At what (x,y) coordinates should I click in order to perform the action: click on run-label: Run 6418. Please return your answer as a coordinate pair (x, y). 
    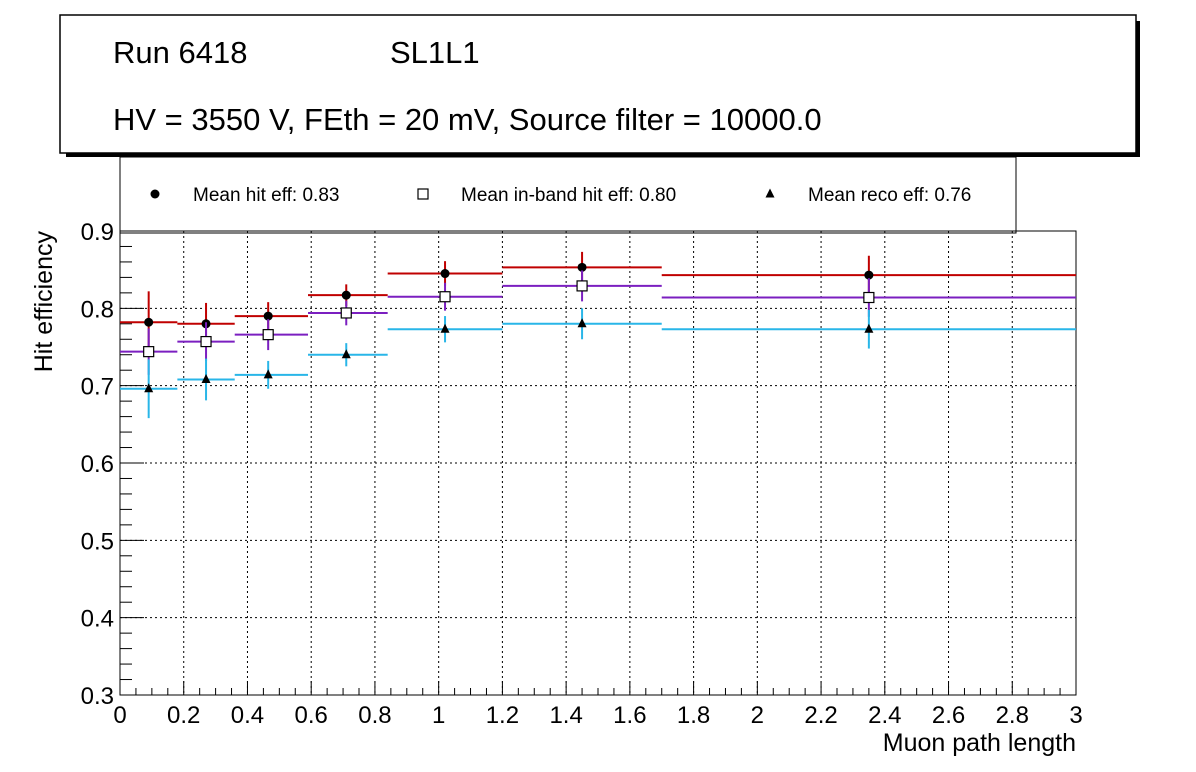
    Looking at the image, I should click on (180, 52).